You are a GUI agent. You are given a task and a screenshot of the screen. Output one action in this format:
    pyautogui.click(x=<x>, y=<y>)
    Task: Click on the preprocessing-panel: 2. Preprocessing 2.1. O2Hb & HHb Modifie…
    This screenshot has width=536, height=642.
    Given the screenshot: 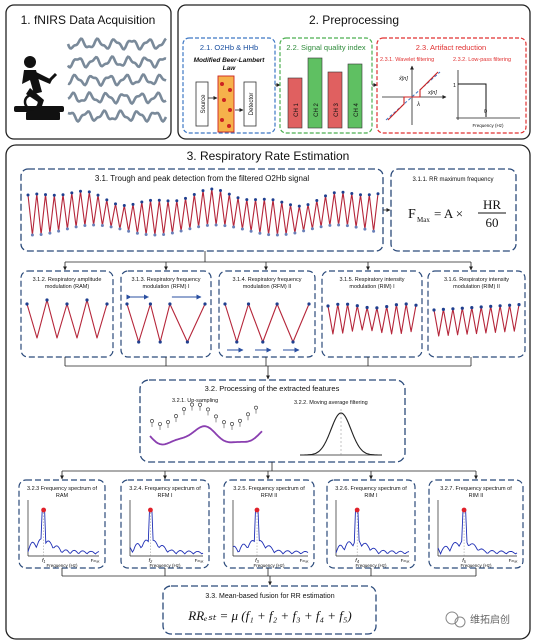 What is the action you would take?
    pyautogui.click(x=354, y=72)
    